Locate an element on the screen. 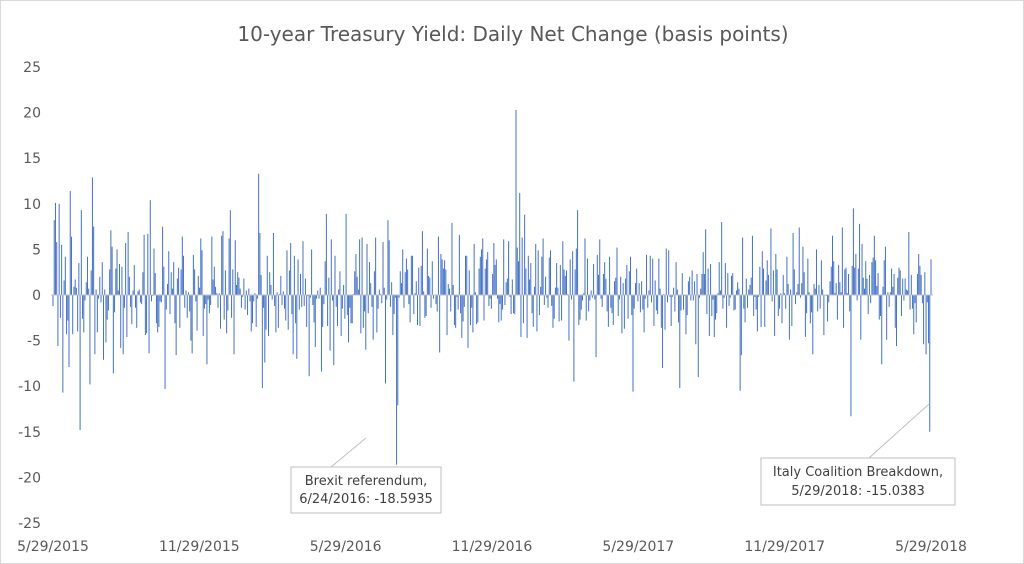 The image size is (1024, 564). y-tick-label: -25 is located at coordinates (29, 524).